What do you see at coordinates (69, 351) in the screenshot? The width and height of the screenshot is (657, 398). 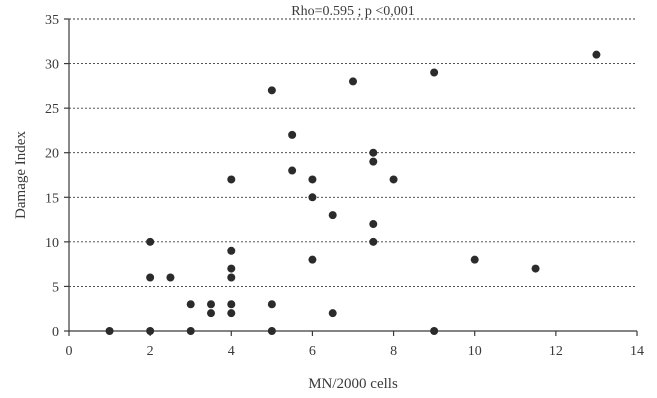 I see `x-tick-label: 0` at bounding box center [69, 351].